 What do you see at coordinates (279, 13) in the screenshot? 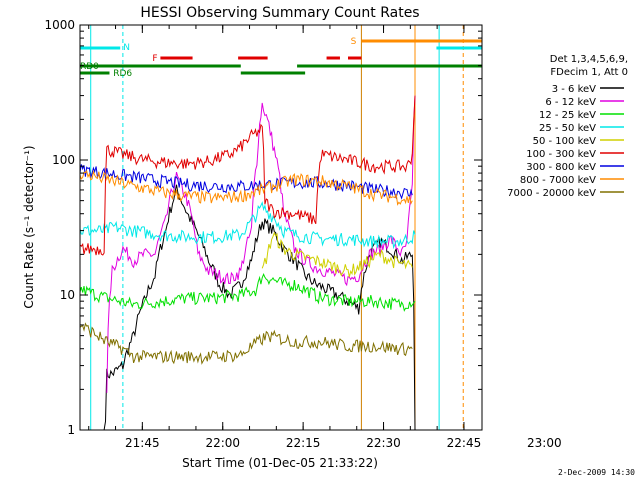
I see `chart-title: HESSI Observing Summary Count Rates` at bounding box center [279, 13].